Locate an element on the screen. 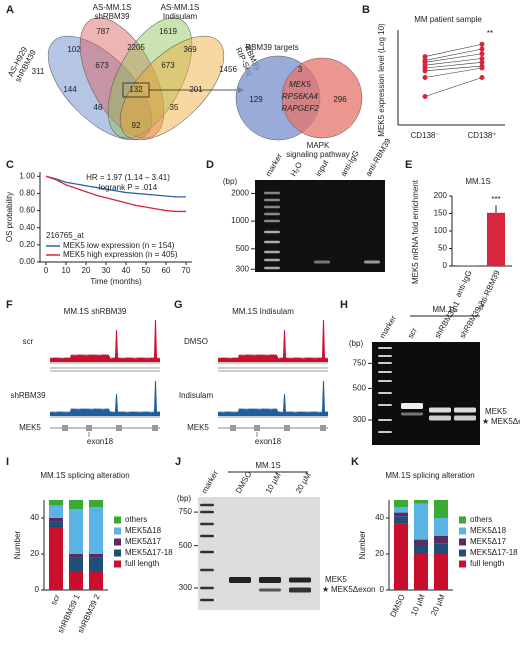  x-tick-label: 10 µM is located at coordinates (418, 605).